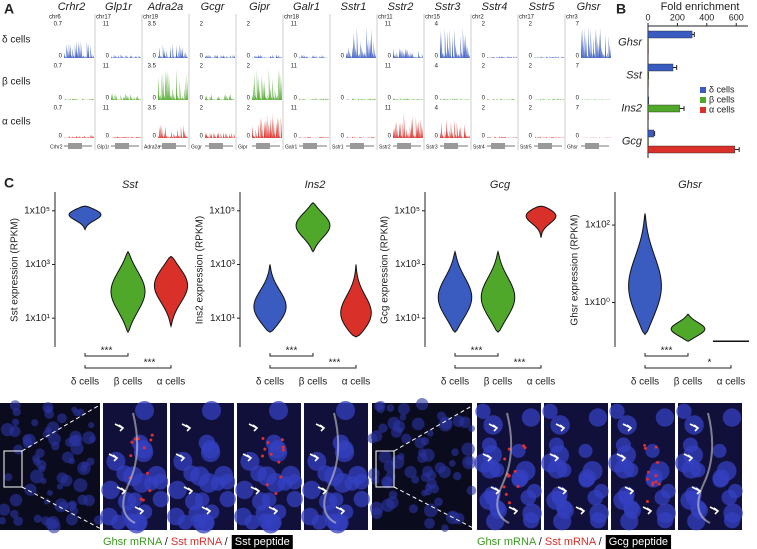 This screenshot has height=549, width=757. Describe the element at coordinates (631, 108) in the screenshot. I see `category-label: Ins2` at that location.